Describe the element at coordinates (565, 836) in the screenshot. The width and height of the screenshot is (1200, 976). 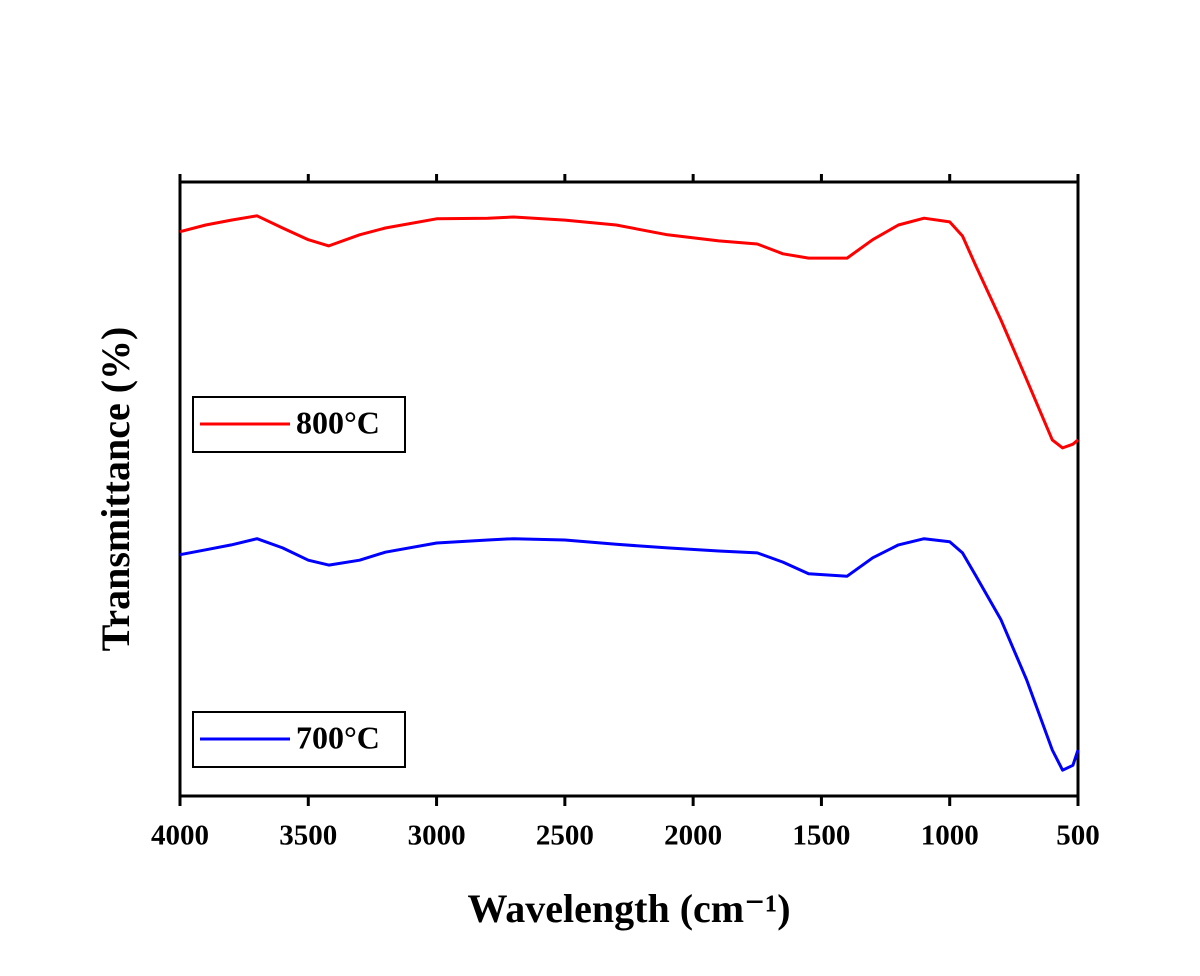
I see `x-tick-label: 2500` at that location.